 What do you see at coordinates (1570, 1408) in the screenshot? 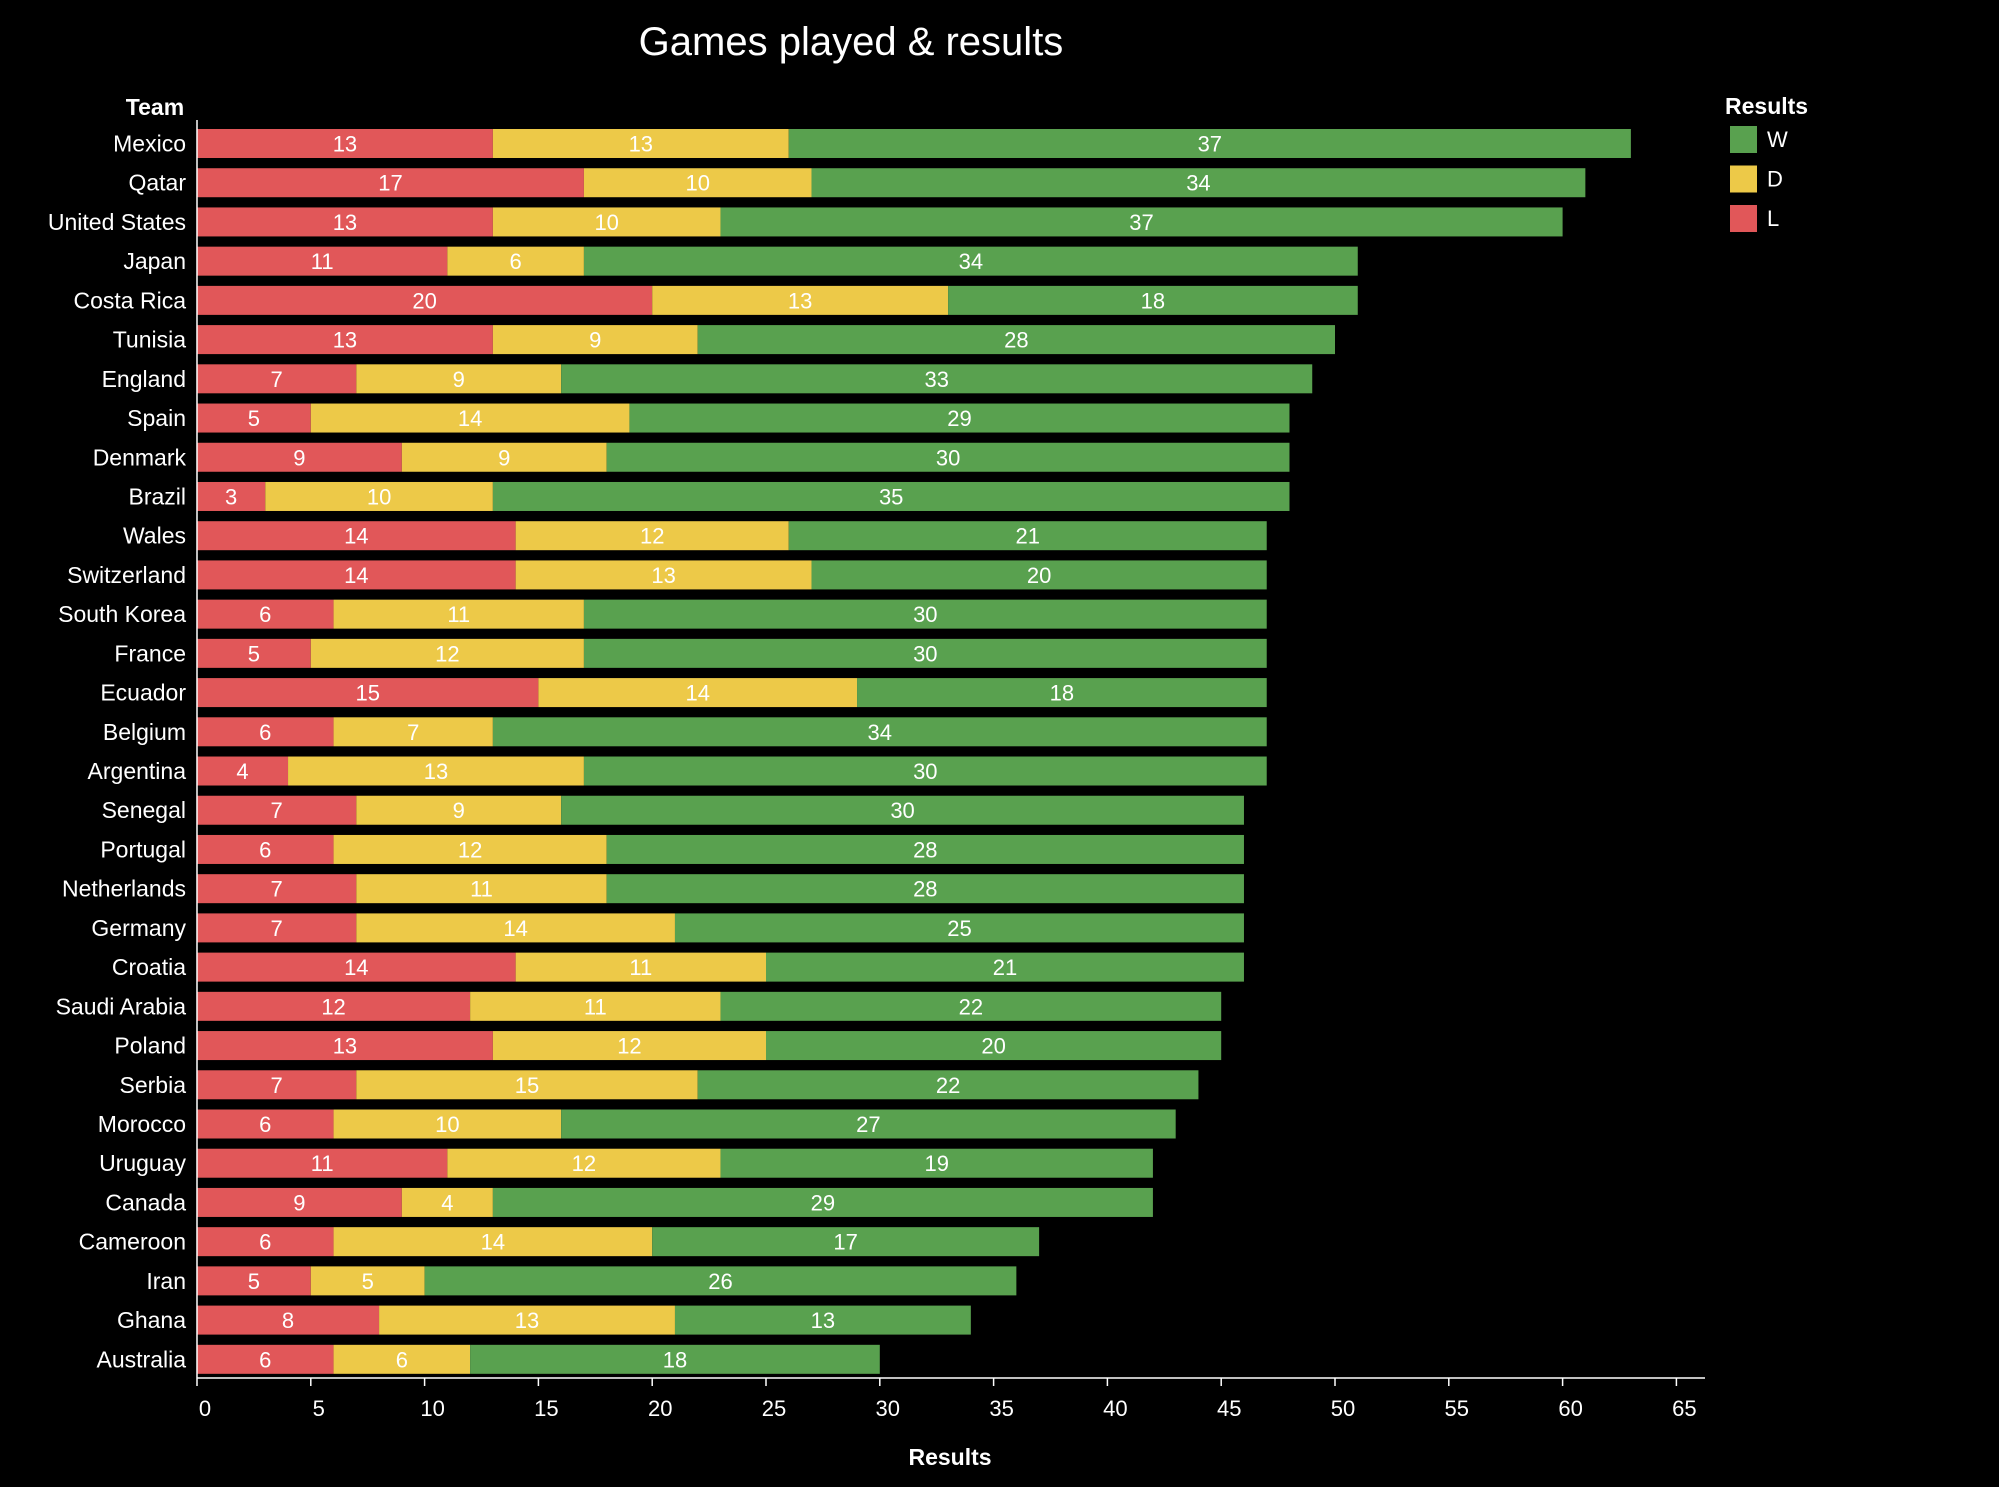
I see `x-tick-label: 60` at bounding box center [1570, 1408].